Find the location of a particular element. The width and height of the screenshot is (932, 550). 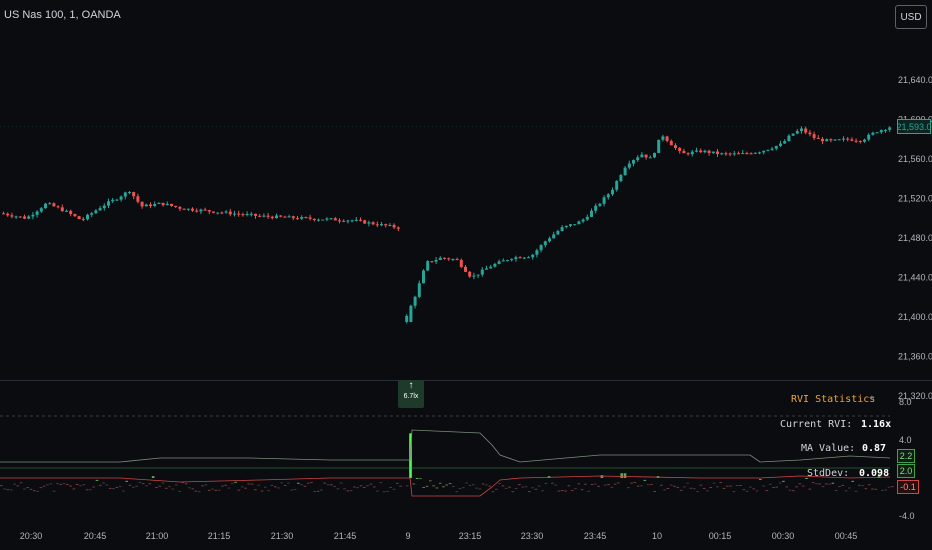

symbol-title: US Nas 100, 1, OANDA is located at coordinates (62, 15).